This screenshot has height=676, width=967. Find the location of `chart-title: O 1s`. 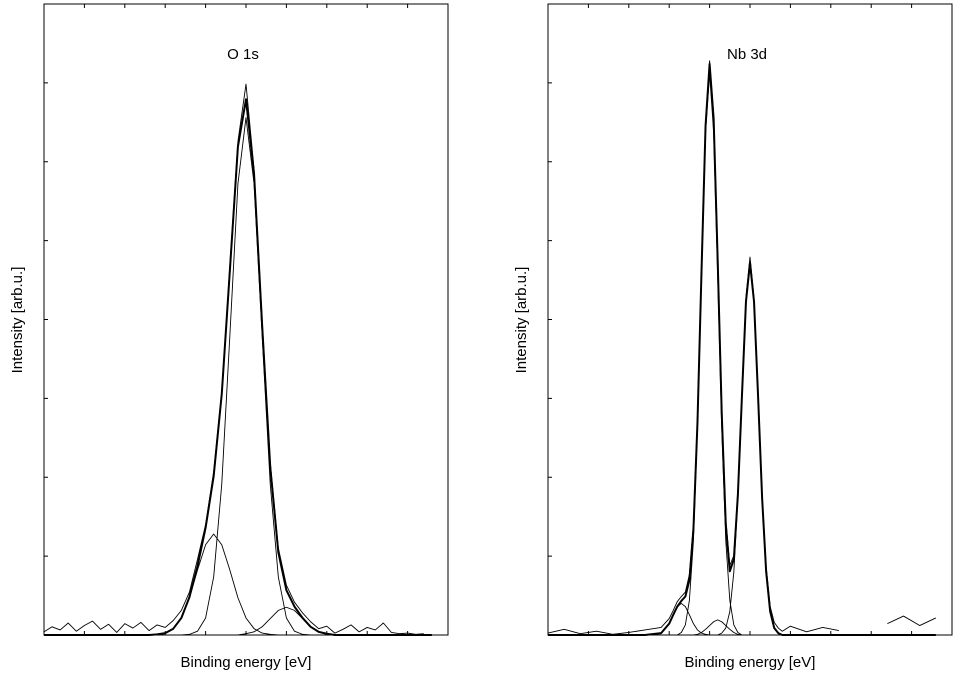

chart-title: O 1s is located at coordinates (243, 54).